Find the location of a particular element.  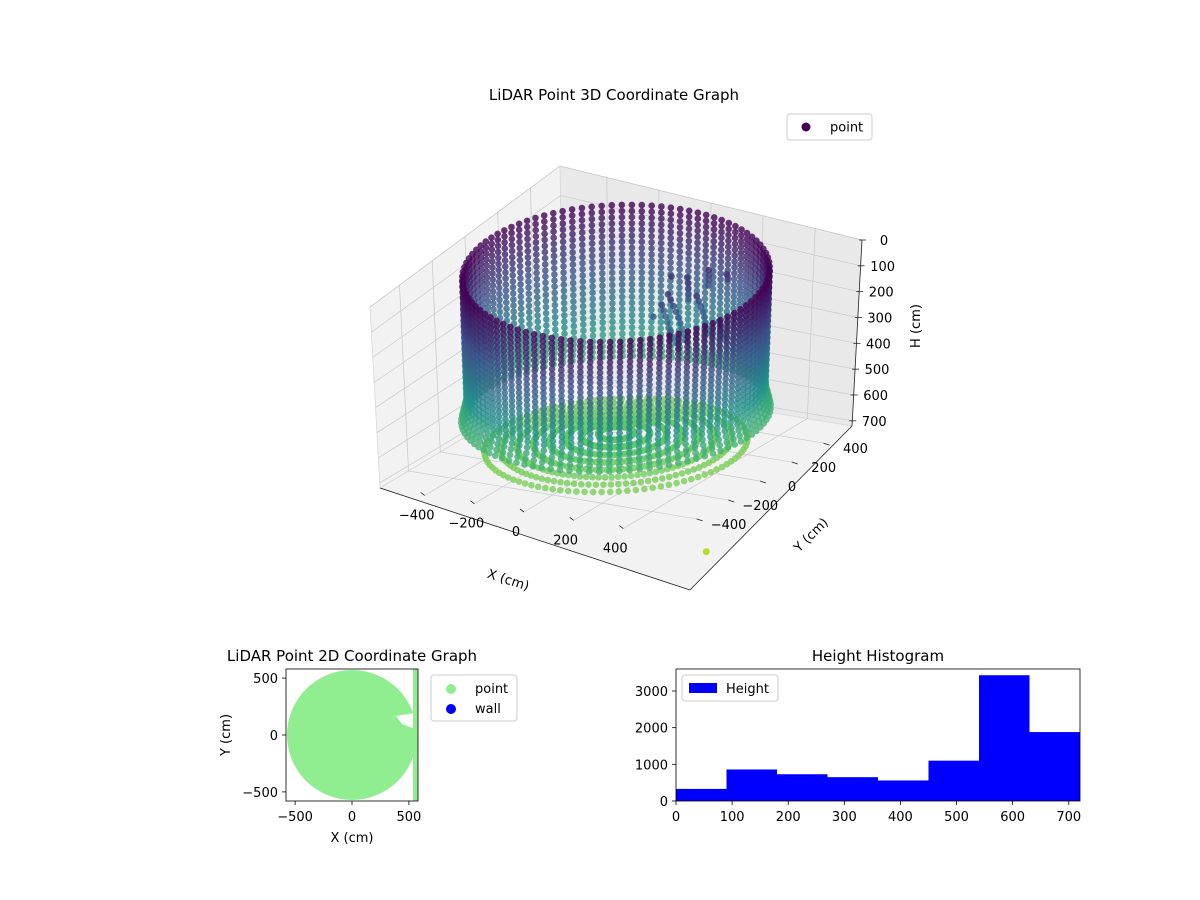

histogram-bars is located at coordinates (878, 738).